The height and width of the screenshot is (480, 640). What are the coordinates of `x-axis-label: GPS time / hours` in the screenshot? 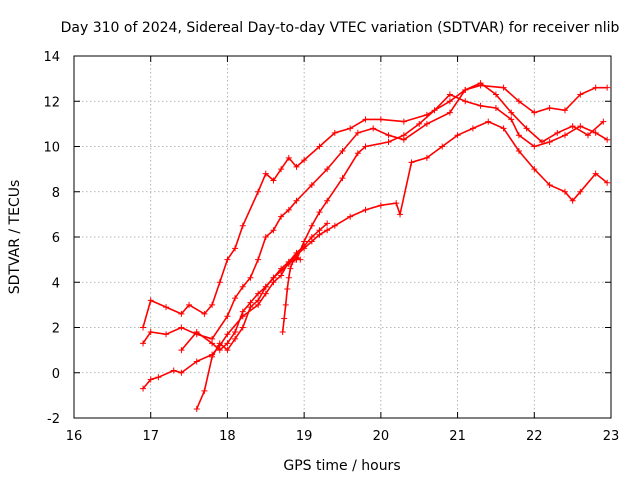 It's located at (341, 466).